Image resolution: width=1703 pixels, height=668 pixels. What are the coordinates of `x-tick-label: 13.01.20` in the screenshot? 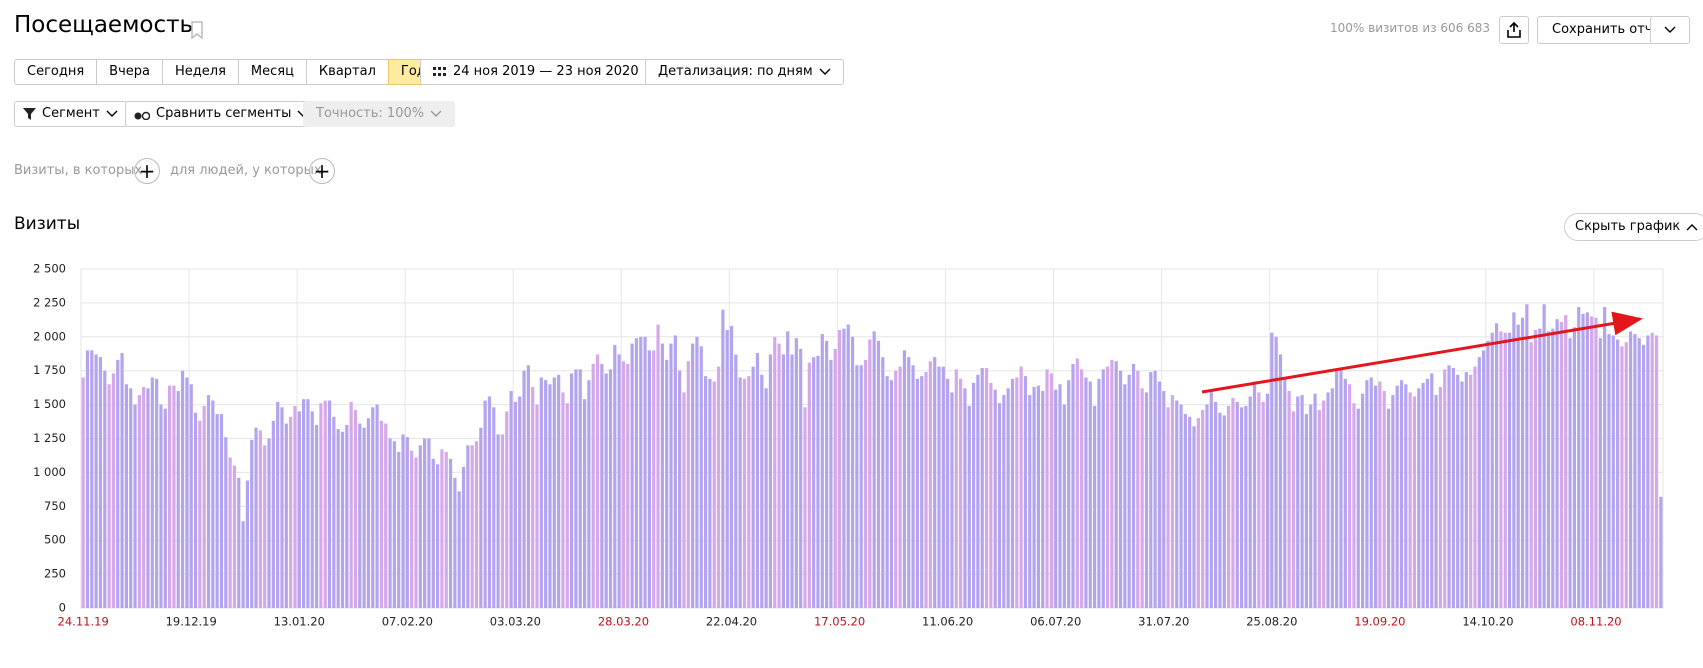 It's located at (299, 622).